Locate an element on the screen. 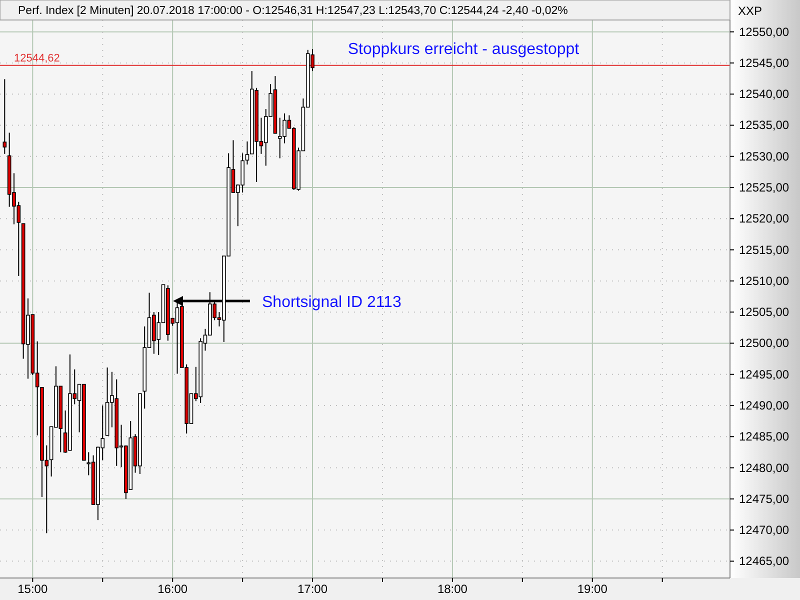 This screenshot has width=800, height=600. y-tick-label: 12480,00 is located at coordinates (764, 467).